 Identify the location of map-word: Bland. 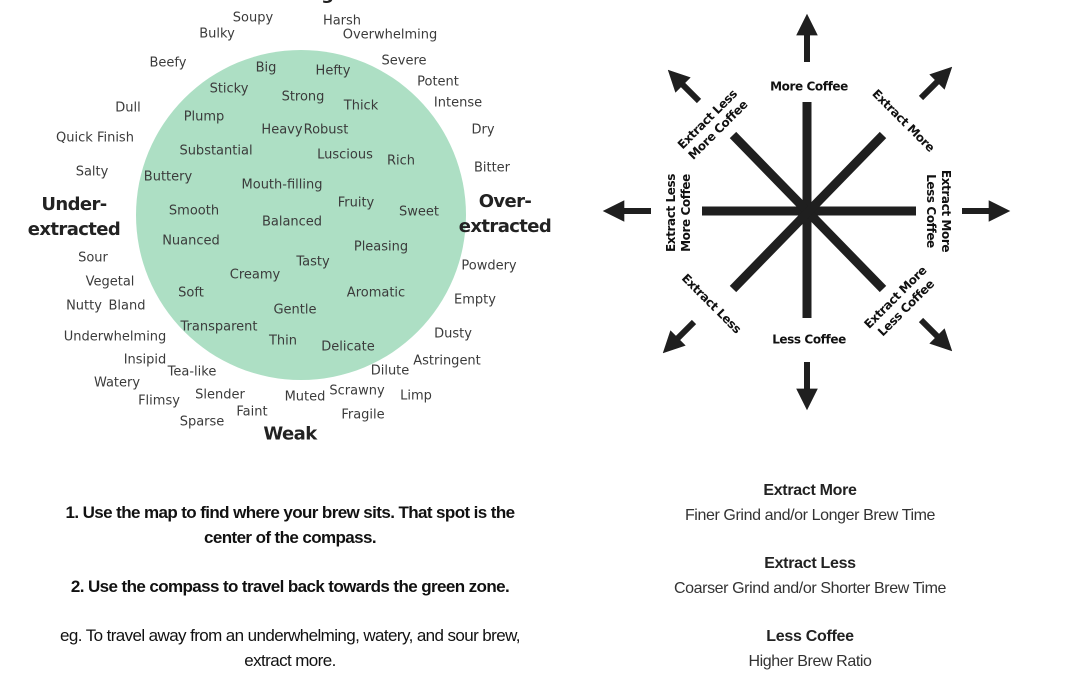
(127, 306).